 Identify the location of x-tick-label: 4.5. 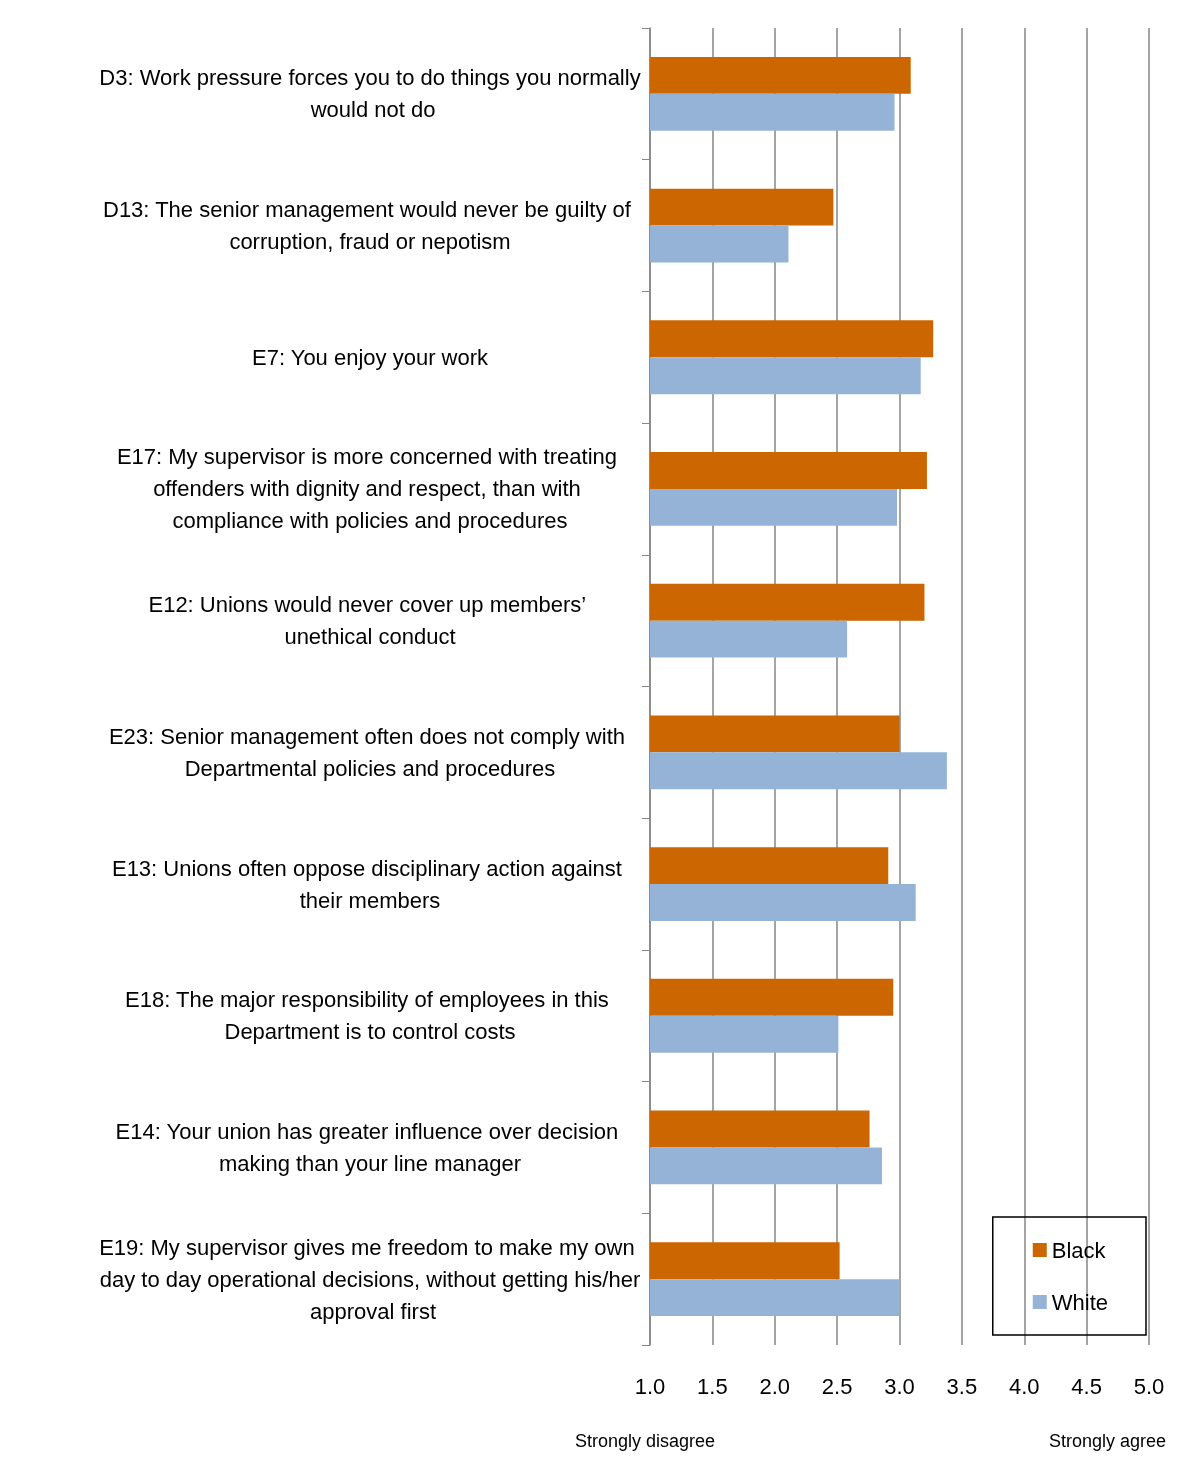
(1086, 1386).